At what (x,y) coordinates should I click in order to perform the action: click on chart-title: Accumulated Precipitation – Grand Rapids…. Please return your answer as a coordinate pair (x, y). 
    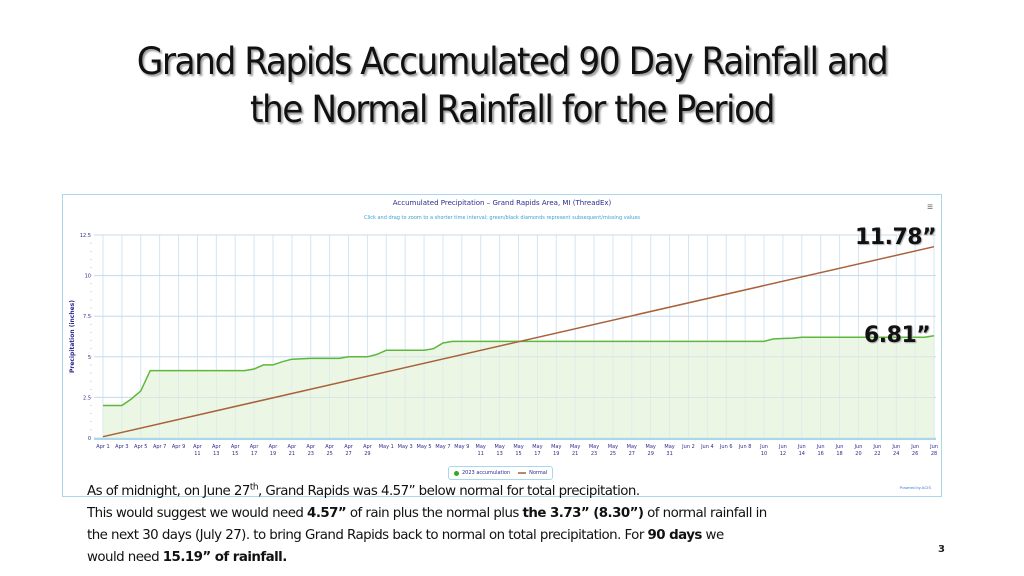
    Looking at the image, I should click on (502, 203).